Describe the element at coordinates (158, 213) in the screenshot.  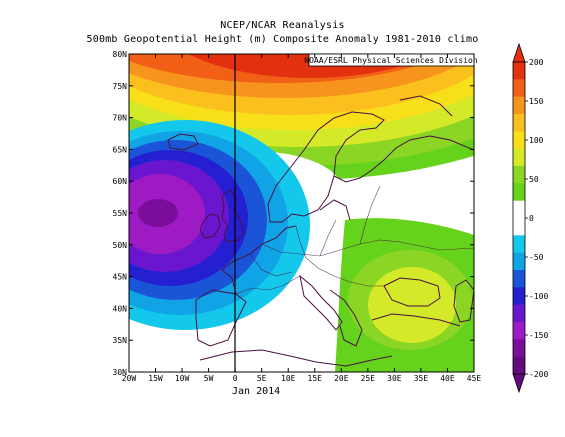
I see `contour-m175` at that location.